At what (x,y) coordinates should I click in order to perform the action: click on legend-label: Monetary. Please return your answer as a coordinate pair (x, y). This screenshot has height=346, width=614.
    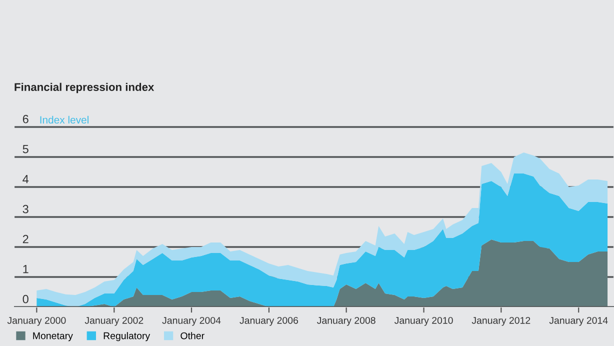
    Looking at the image, I should click on (53, 337).